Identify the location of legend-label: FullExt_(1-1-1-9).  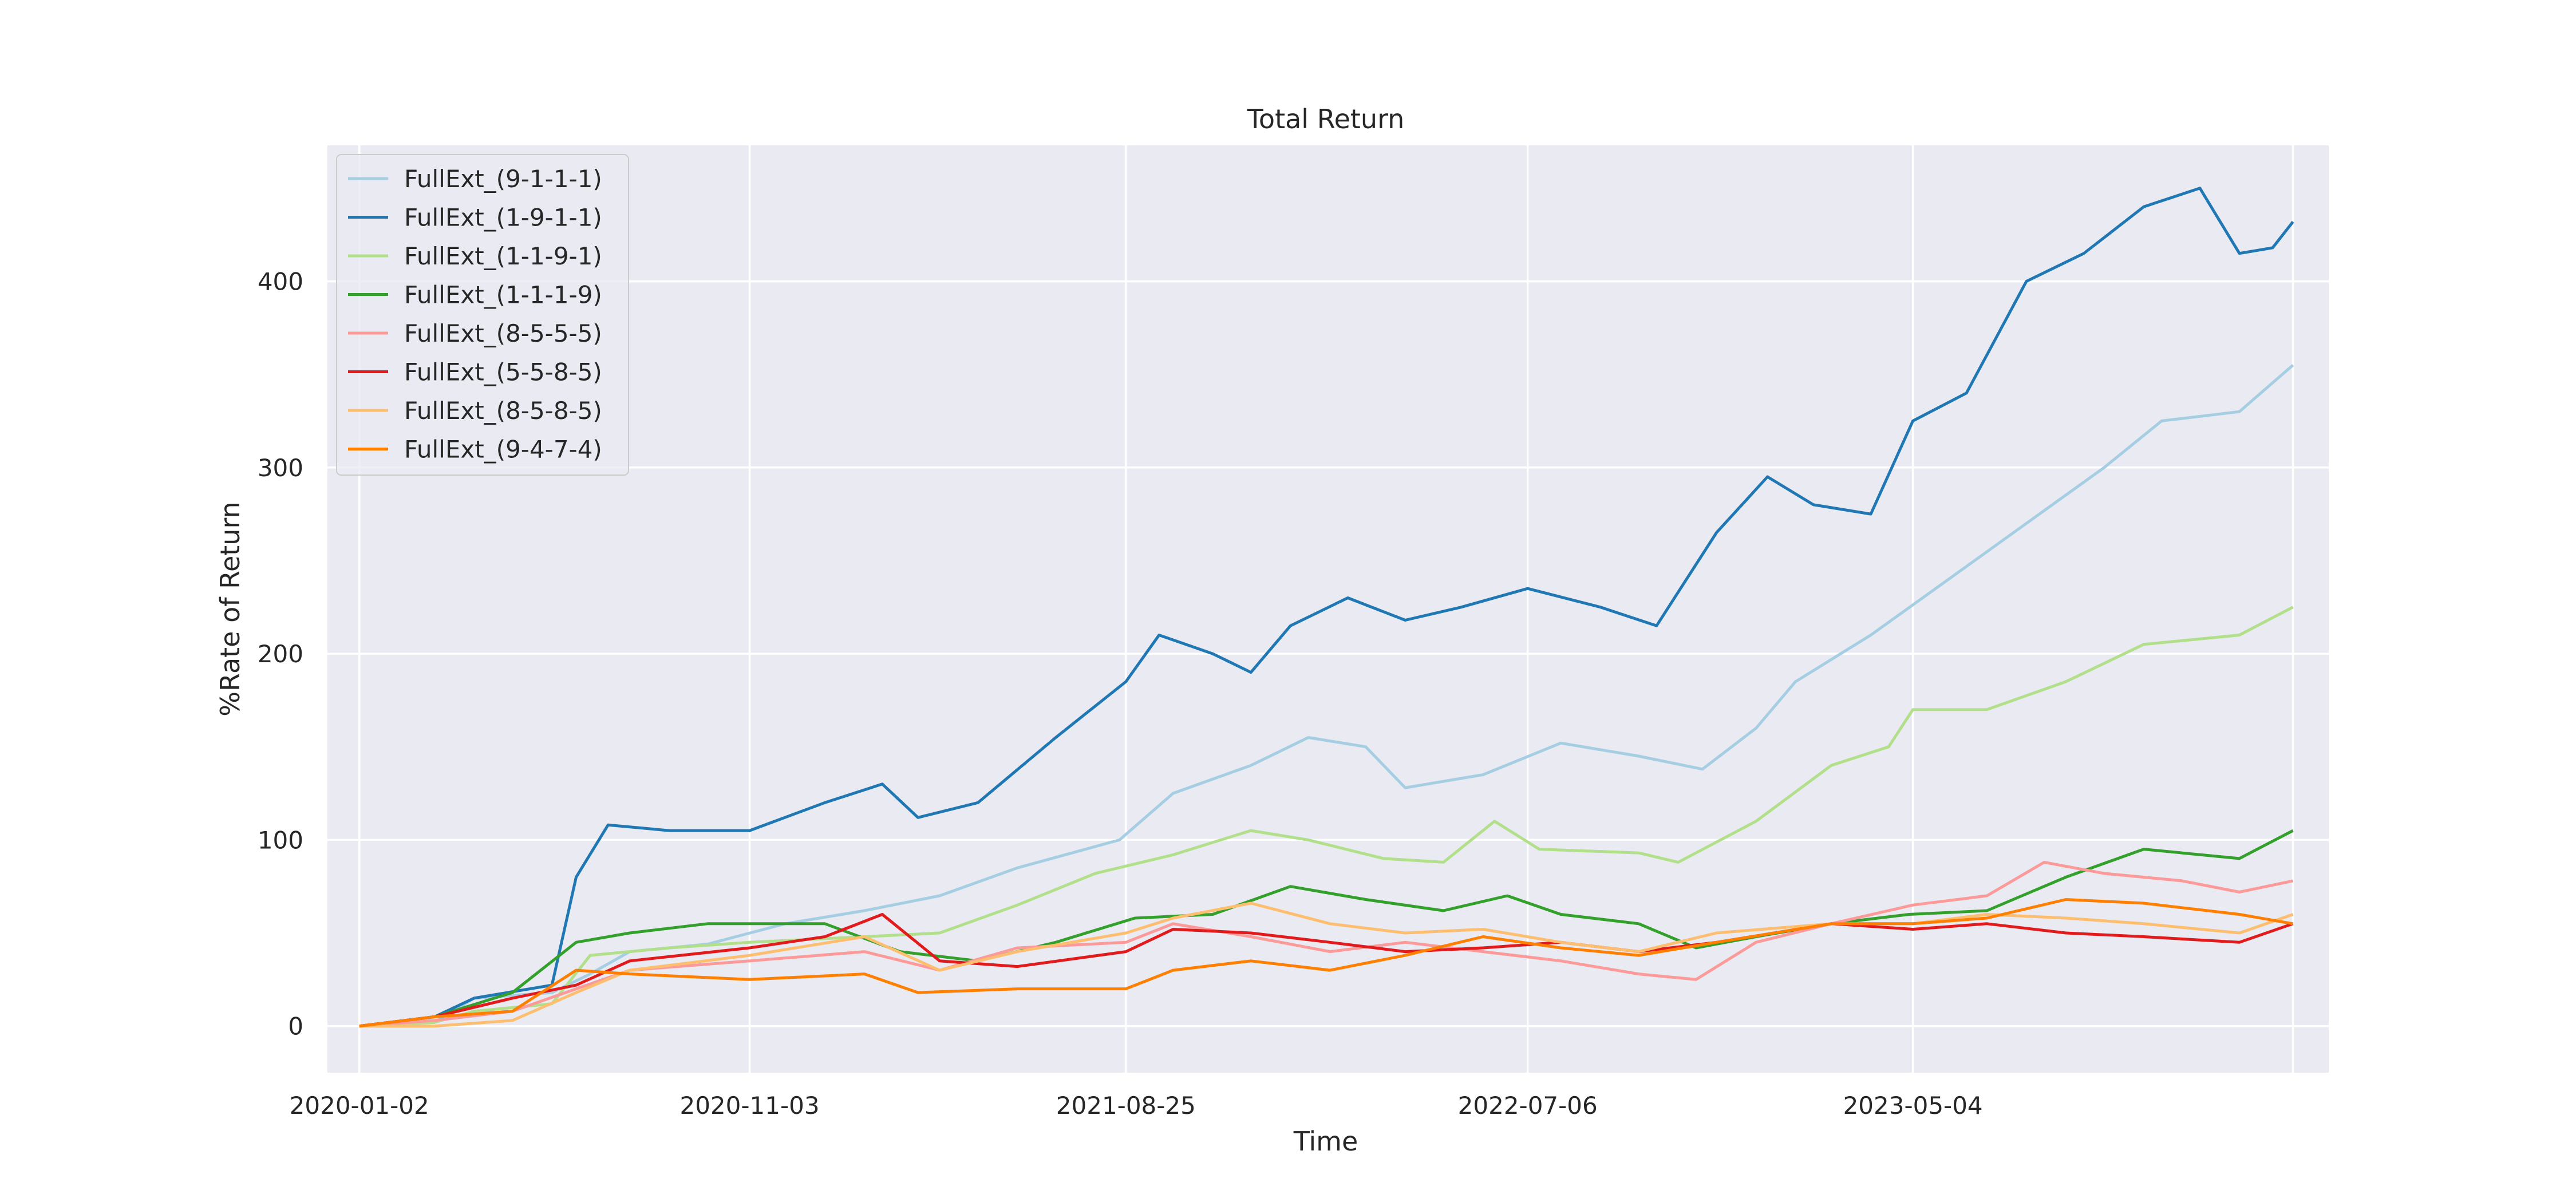
(503, 295).